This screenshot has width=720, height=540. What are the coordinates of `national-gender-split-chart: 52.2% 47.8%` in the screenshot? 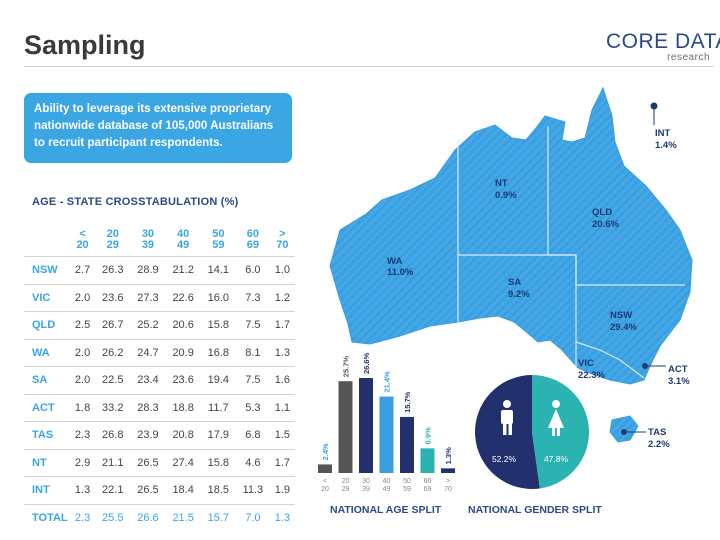 It's located at (532, 432).